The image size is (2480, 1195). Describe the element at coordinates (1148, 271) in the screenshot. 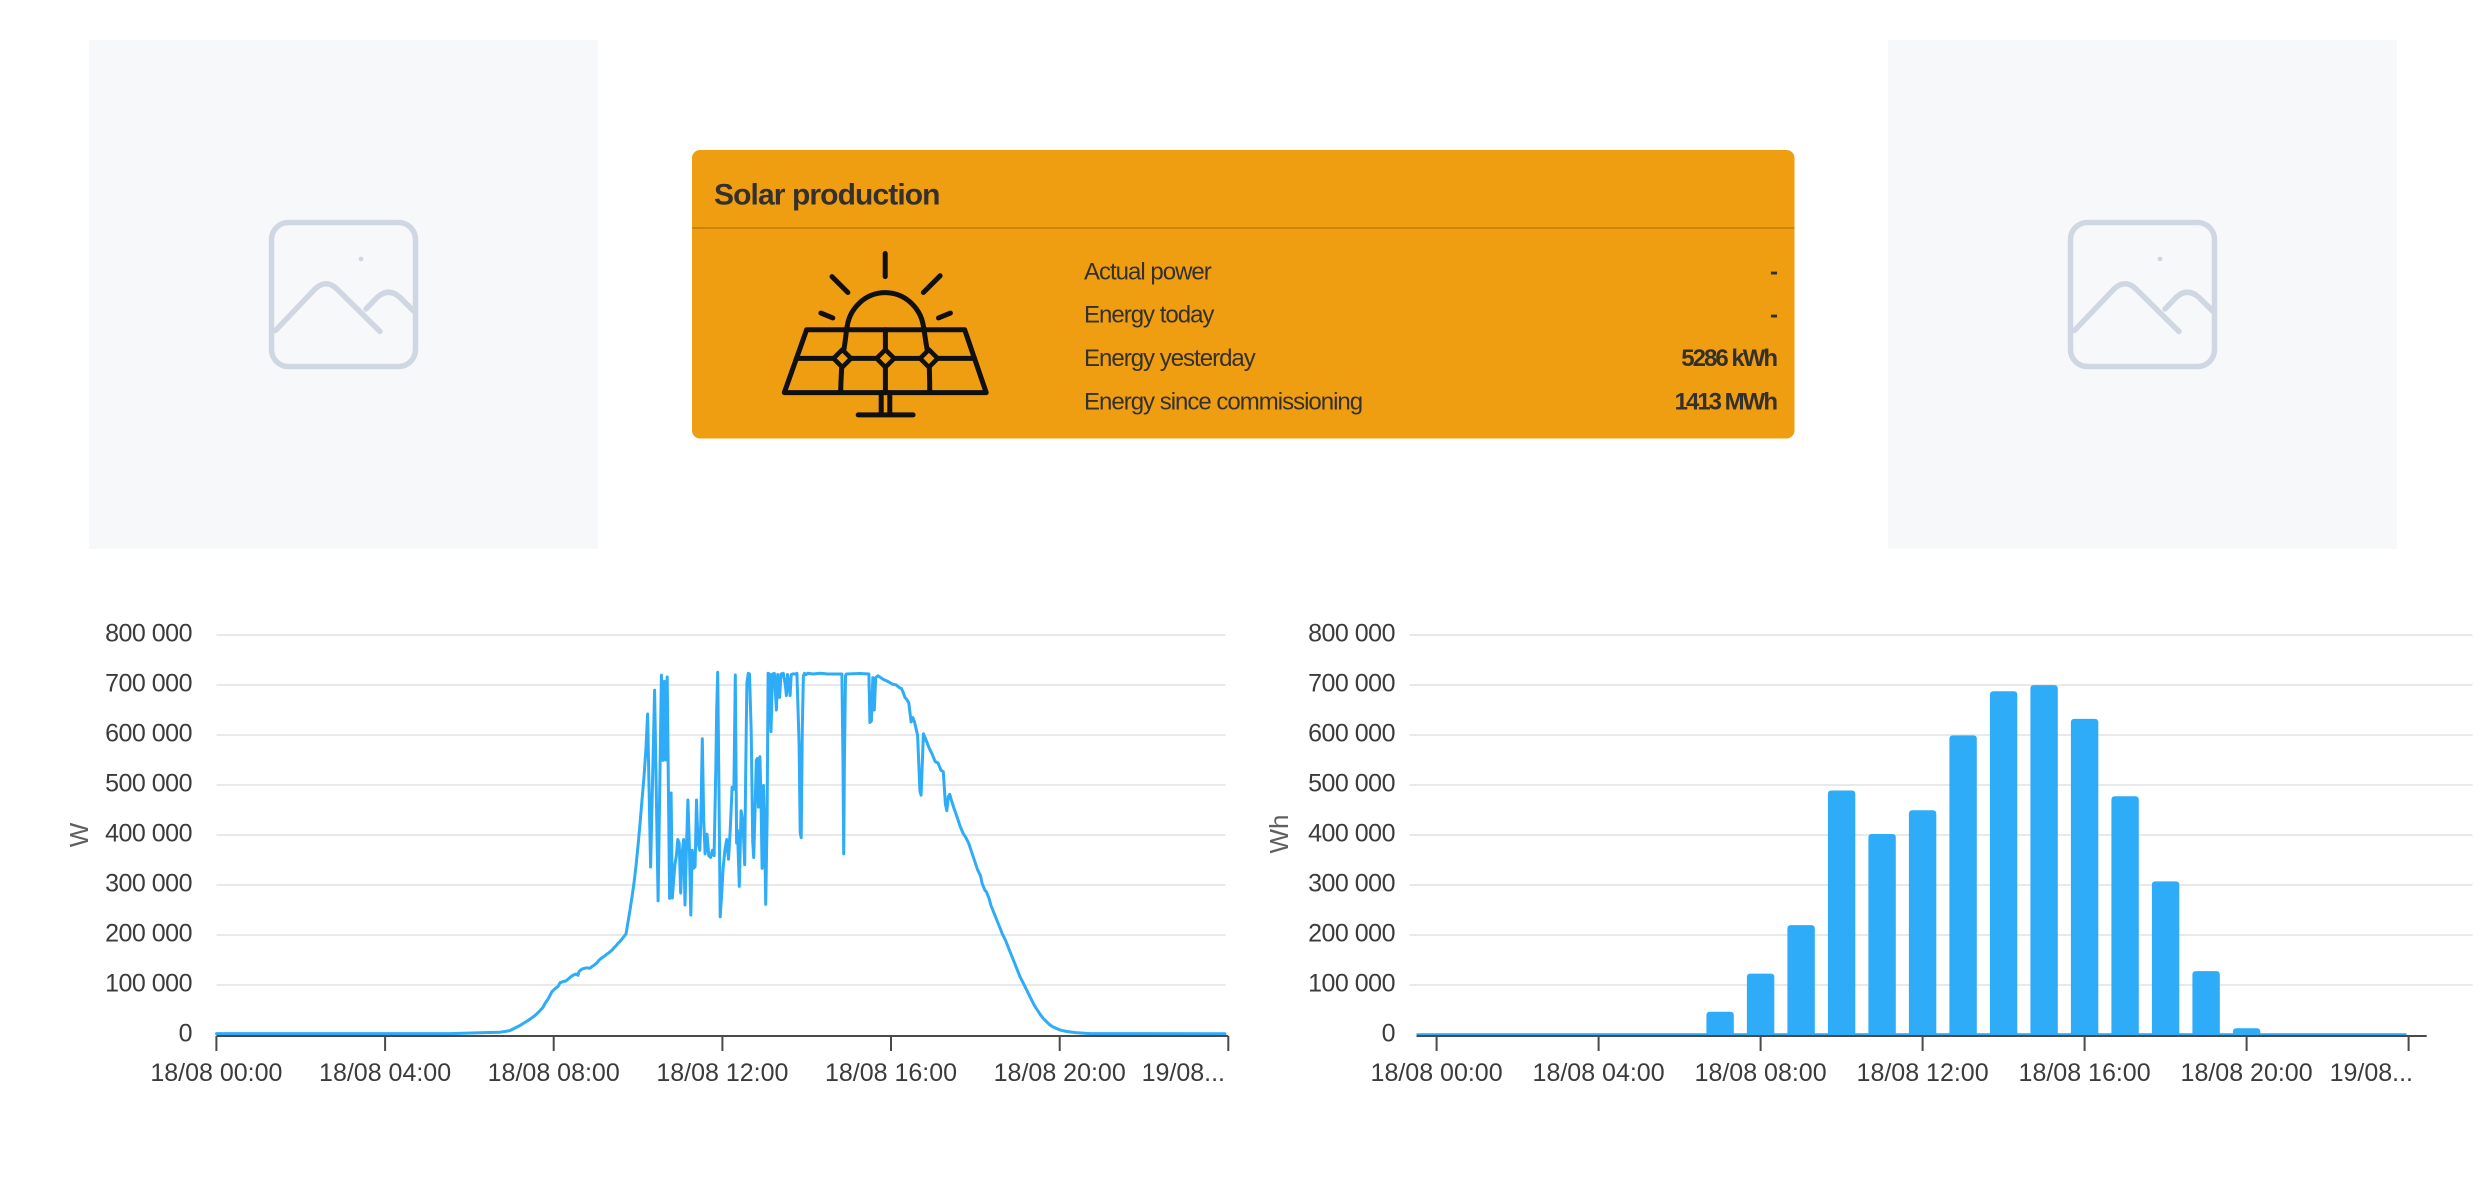

I see `svg-text: Actual power` at that location.